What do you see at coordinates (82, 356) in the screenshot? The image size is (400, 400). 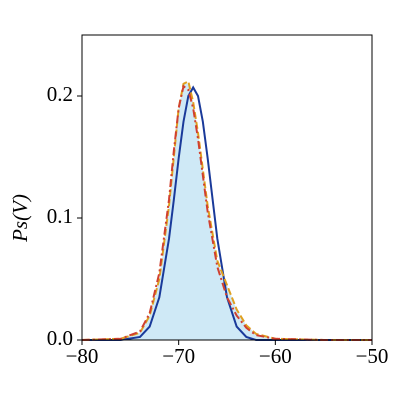 I see `x-tick-label: −80` at bounding box center [82, 356].